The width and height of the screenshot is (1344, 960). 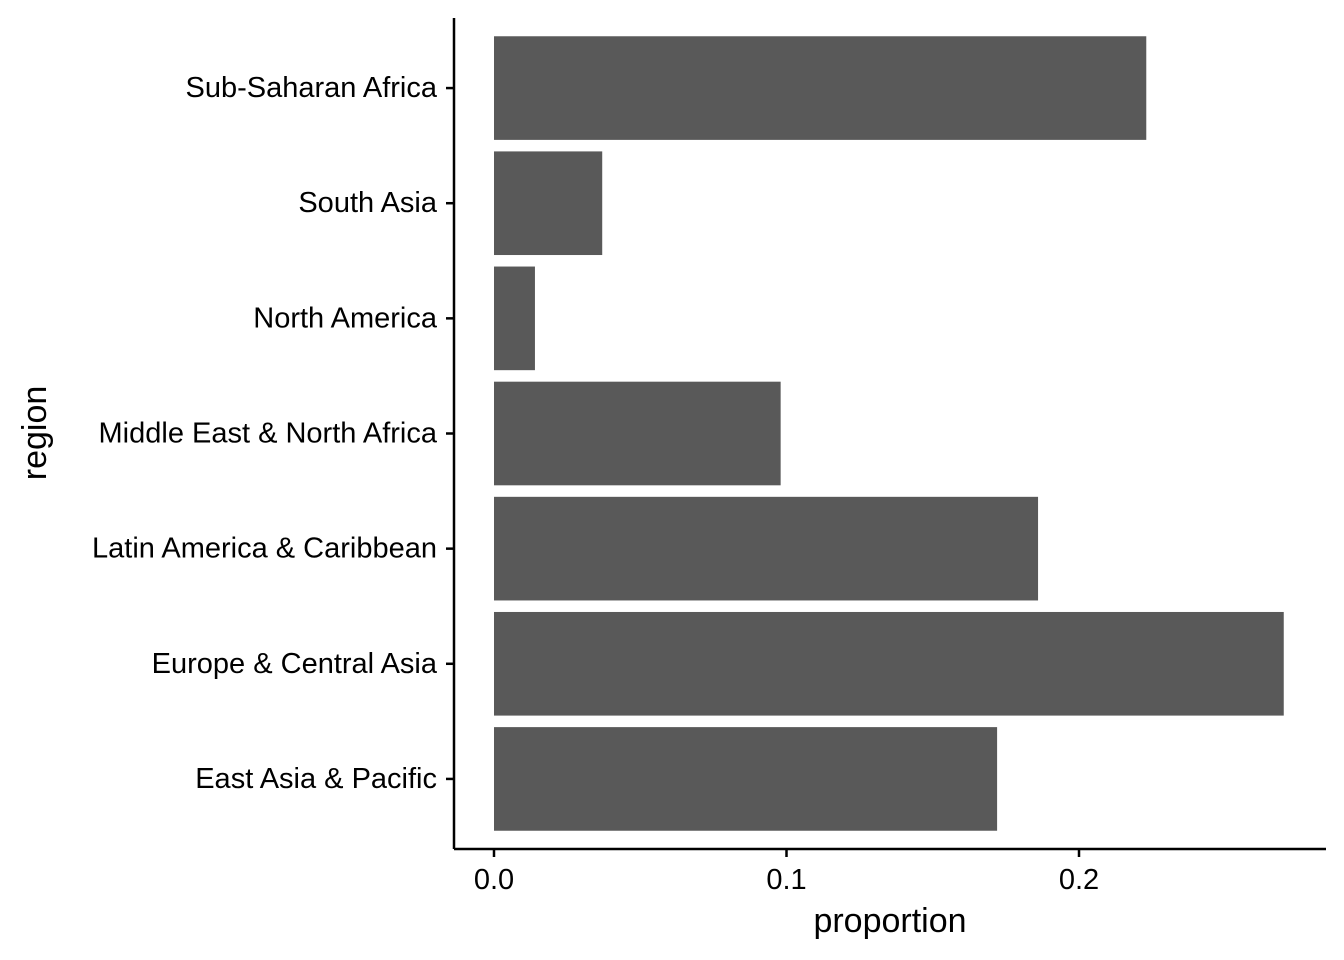 I want to click on y-tick-label: South Asia, so click(x=368, y=203).